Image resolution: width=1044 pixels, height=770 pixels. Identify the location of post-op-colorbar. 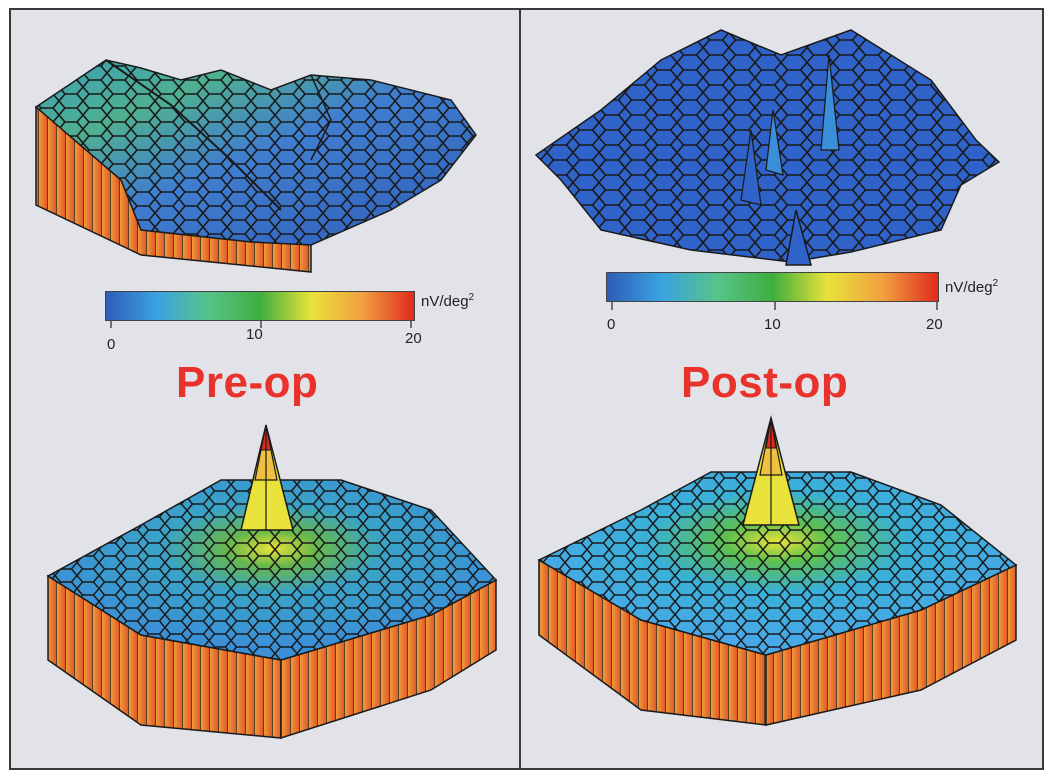
(772, 287).